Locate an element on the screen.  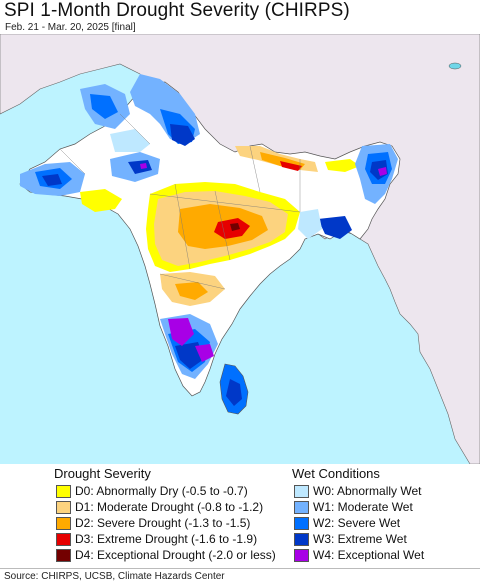
legend-swatch-d2 is located at coordinates (63, 523).